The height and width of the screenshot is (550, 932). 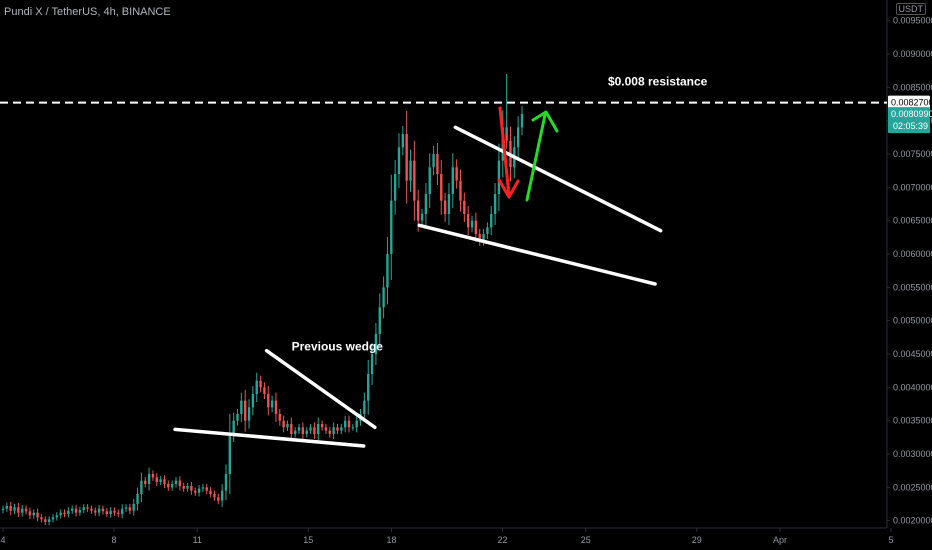 What do you see at coordinates (269, 437) in the screenshot?
I see `previous-wedge-lower-line` at bounding box center [269, 437].